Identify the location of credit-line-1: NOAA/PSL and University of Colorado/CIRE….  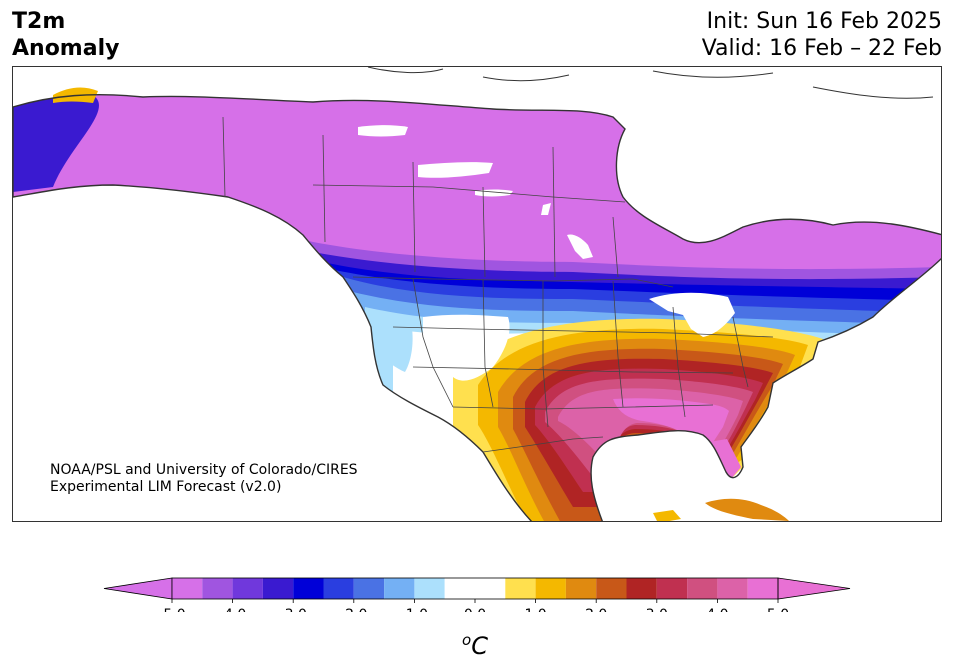
(204, 470).